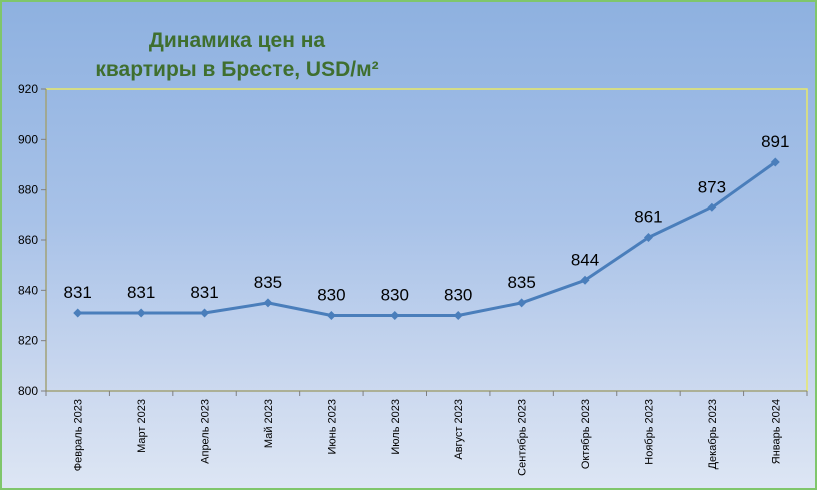 Image resolution: width=817 pixels, height=492 pixels. Describe the element at coordinates (28, 391) in the screenshot. I see `y-tick-label: 800` at that location.